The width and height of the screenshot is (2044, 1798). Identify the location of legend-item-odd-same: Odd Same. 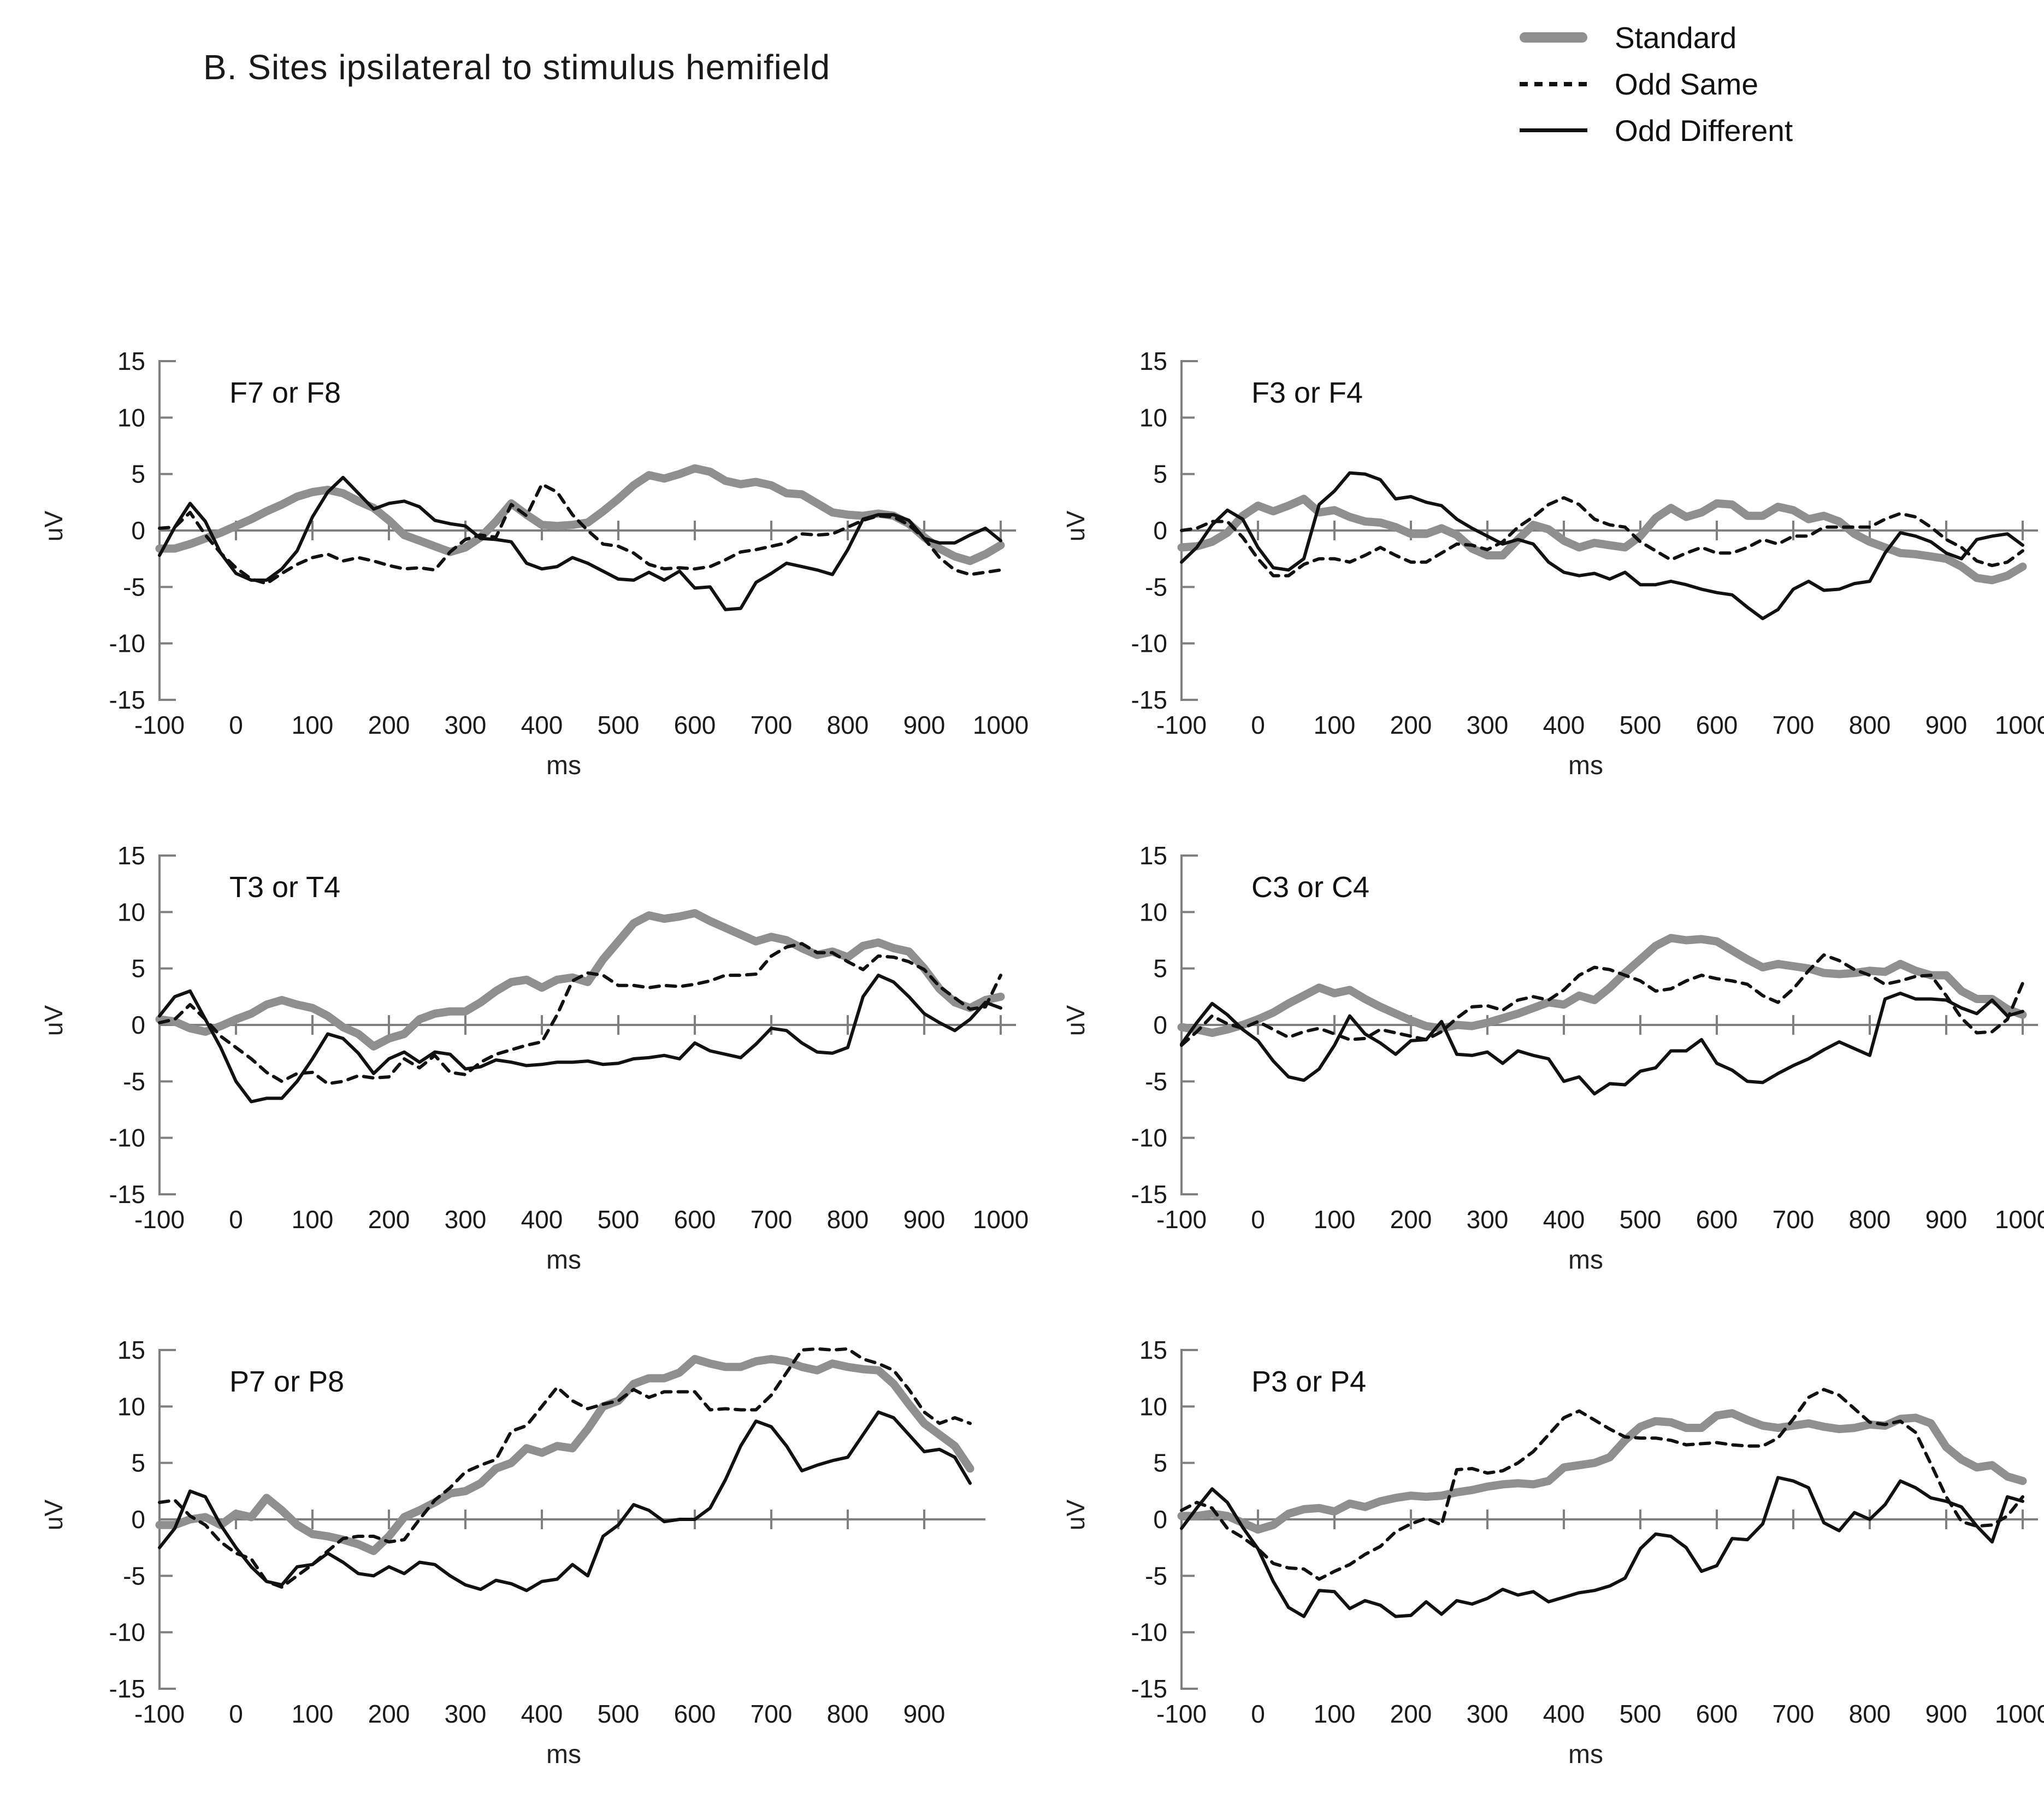
(1656, 84).